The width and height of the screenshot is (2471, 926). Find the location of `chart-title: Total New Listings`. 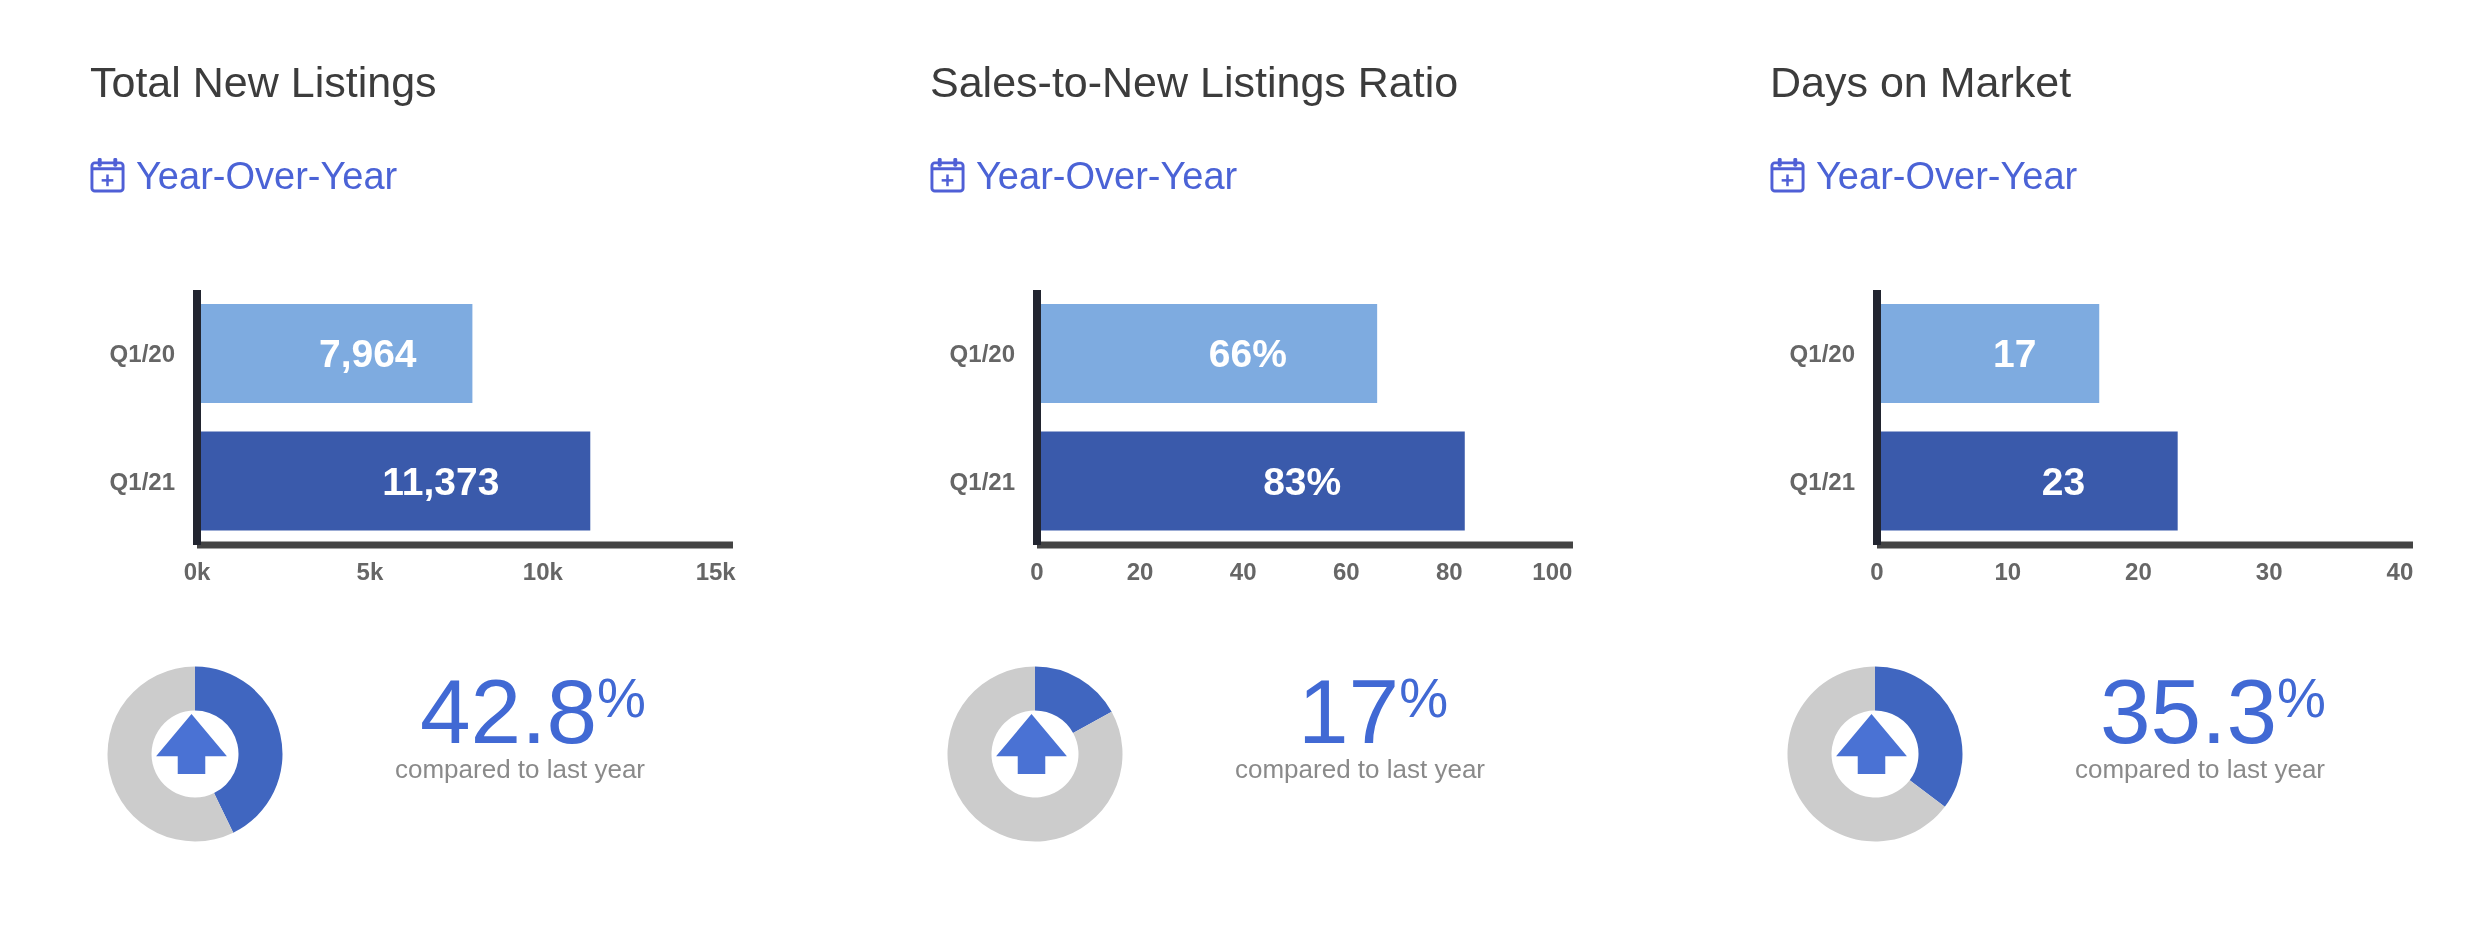

chart-title: Total New Listings is located at coordinates (263, 82).